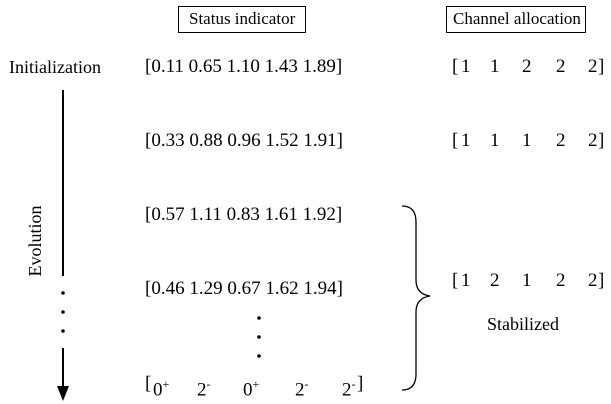 The width and height of the screenshot is (611, 404). What do you see at coordinates (244, 140) in the screenshot?
I see `status-row: [0.33 0.88 0.96 1.52 1.91]` at bounding box center [244, 140].